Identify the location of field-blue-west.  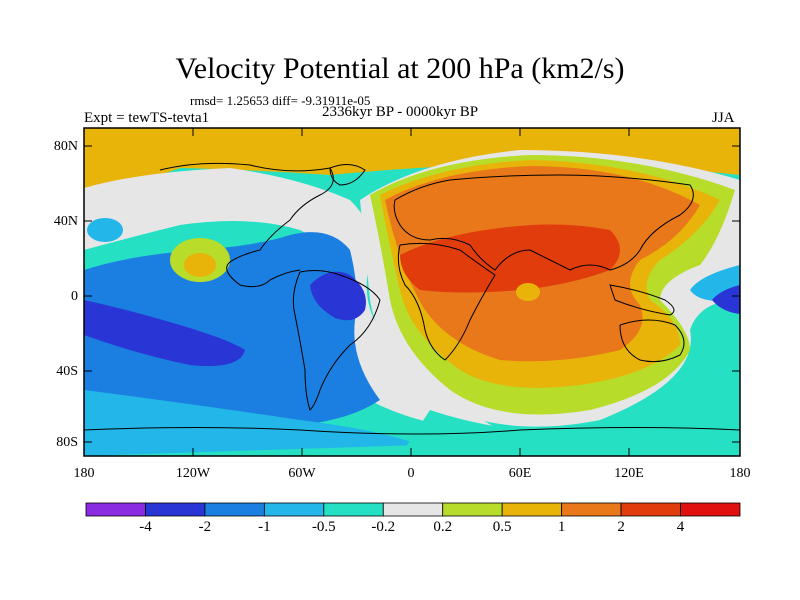
(232, 328).